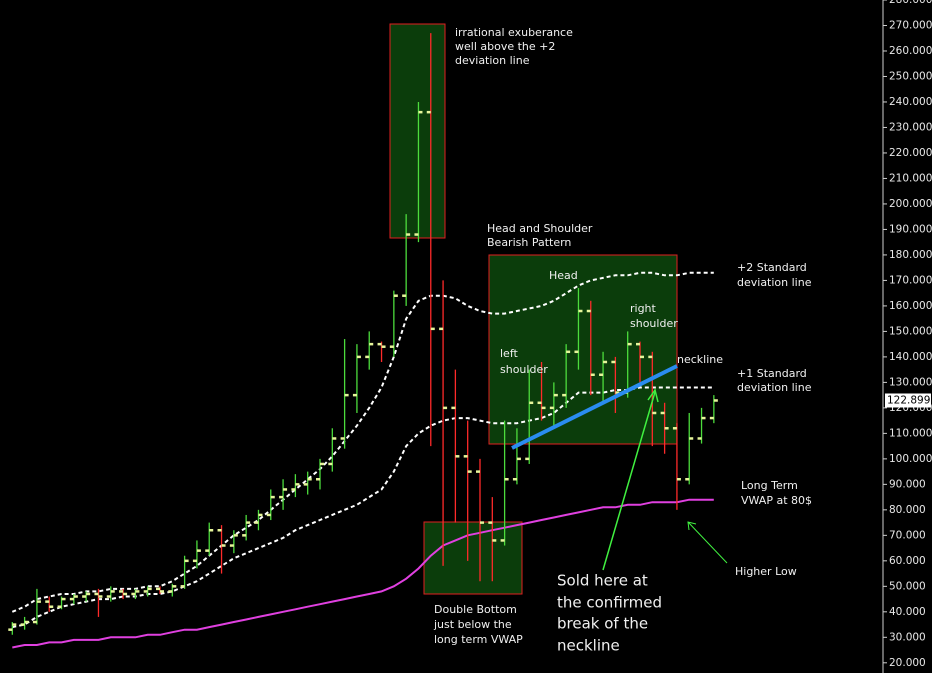 This screenshot has height=673, width=932. I want to click on y-tick-label: 210.000, so click(910, 178).